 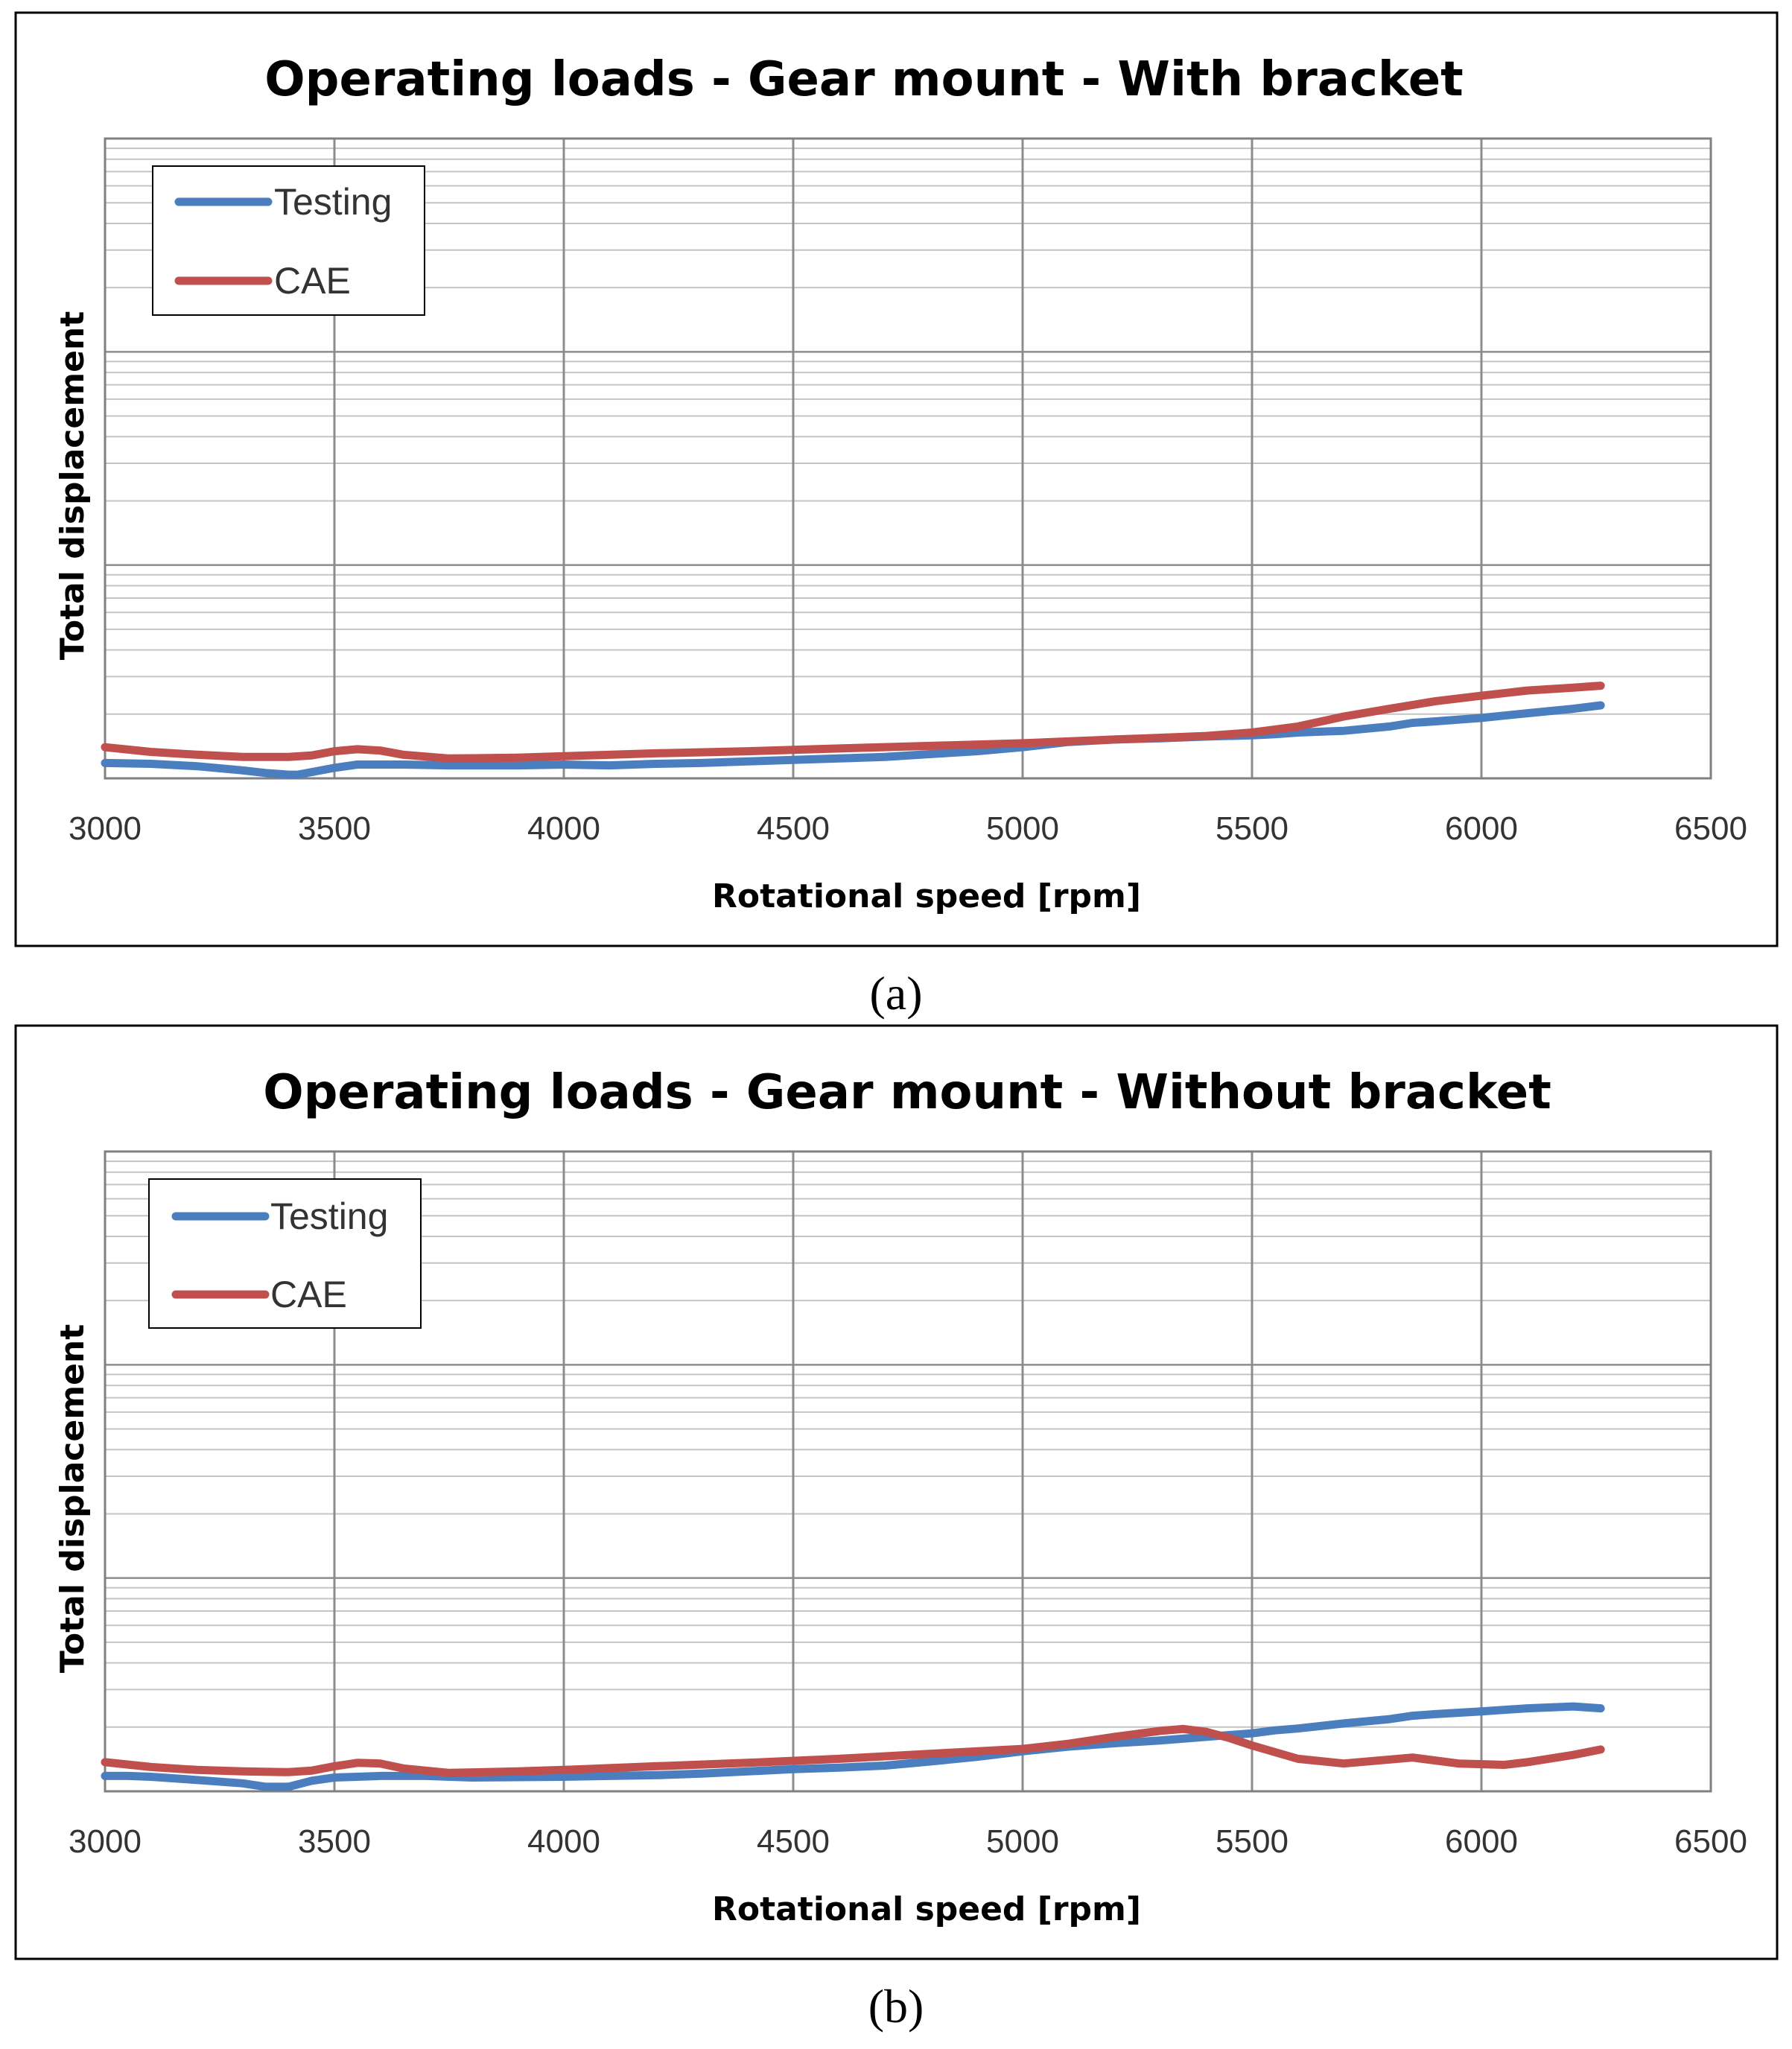 What do you see at coordinates (895, 993) in the screenshot?
I see `panel-caption-a: (a)` at bounding box center [895, 993].